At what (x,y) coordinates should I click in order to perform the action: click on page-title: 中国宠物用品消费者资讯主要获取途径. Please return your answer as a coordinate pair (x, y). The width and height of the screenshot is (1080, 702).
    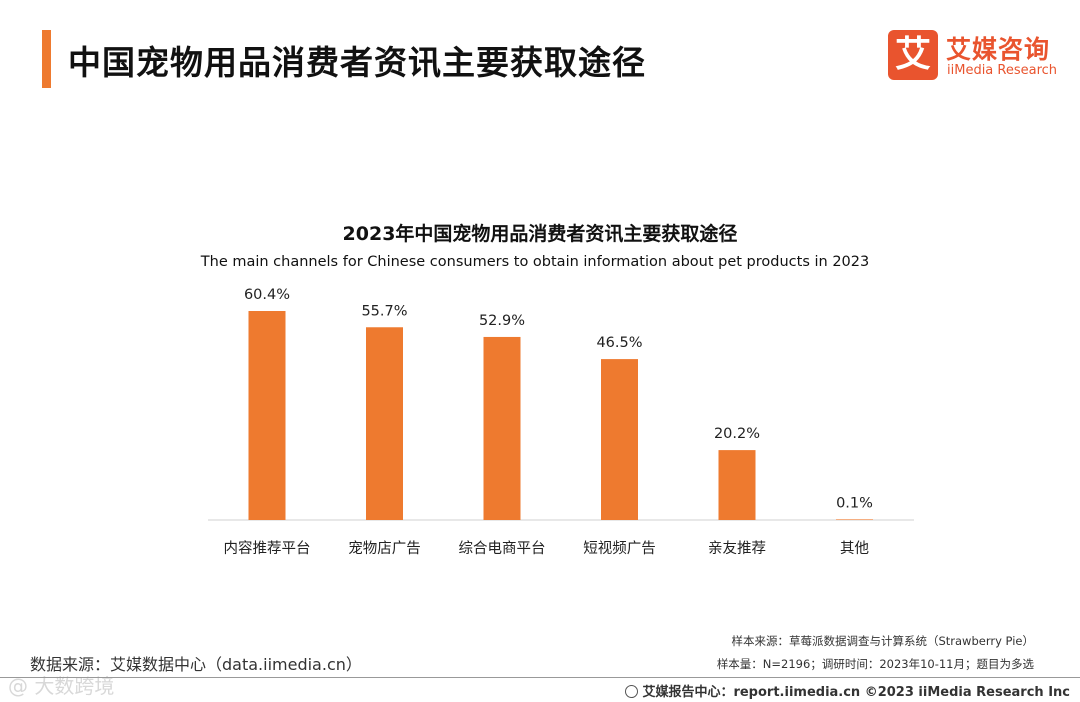
    Looking at the image, I should click on (357, 62).